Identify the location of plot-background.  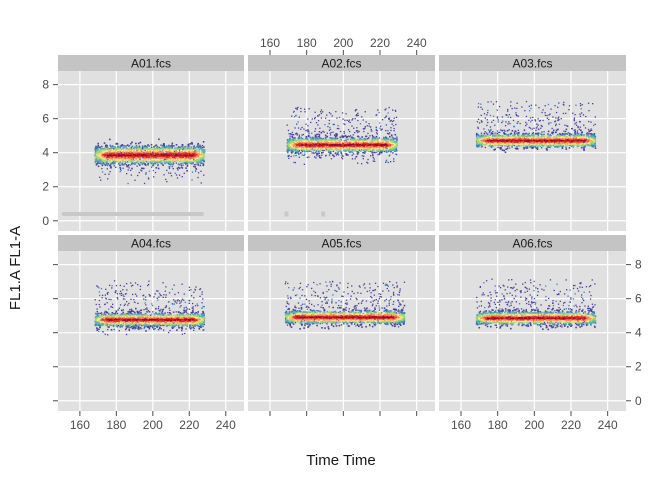
(532, 151).